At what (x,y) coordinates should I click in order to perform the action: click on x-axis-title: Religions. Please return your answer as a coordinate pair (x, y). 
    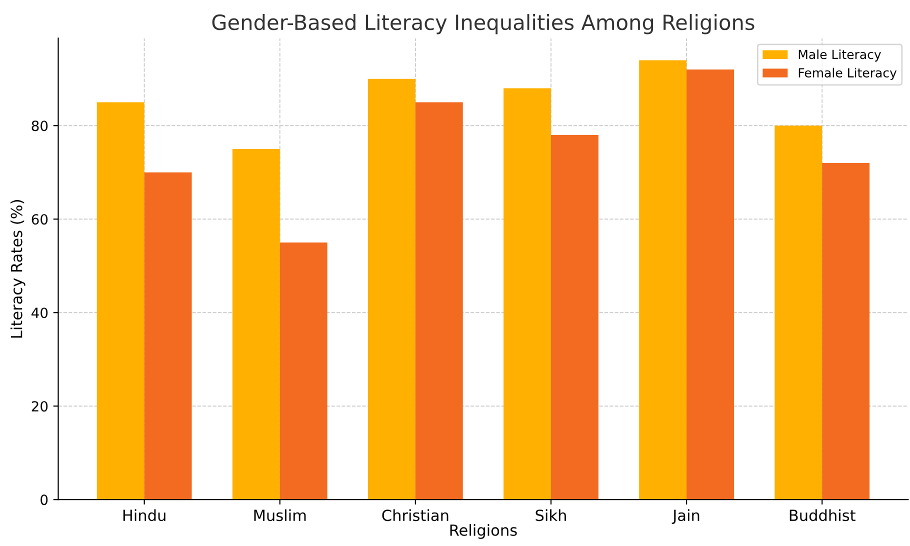
    Looking at the image, I should click on (483, 531).